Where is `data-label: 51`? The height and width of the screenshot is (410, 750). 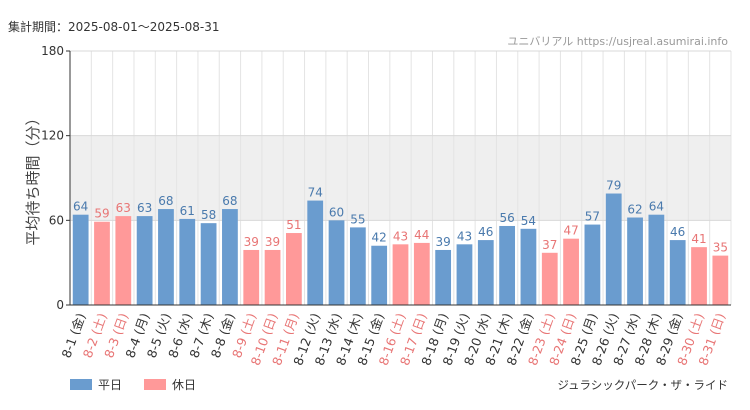 data-label: 51 is located at coordinates (293, 225).